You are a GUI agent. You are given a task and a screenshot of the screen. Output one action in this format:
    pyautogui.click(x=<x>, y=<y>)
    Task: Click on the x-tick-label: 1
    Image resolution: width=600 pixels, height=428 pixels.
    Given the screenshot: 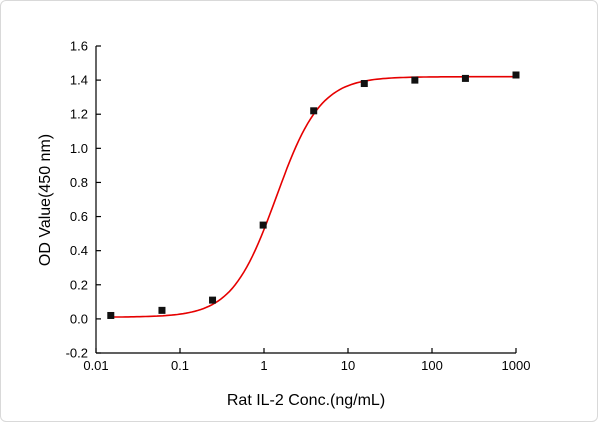 What is the action you would take?
    pyautogui.click(x=263, y=365)
    